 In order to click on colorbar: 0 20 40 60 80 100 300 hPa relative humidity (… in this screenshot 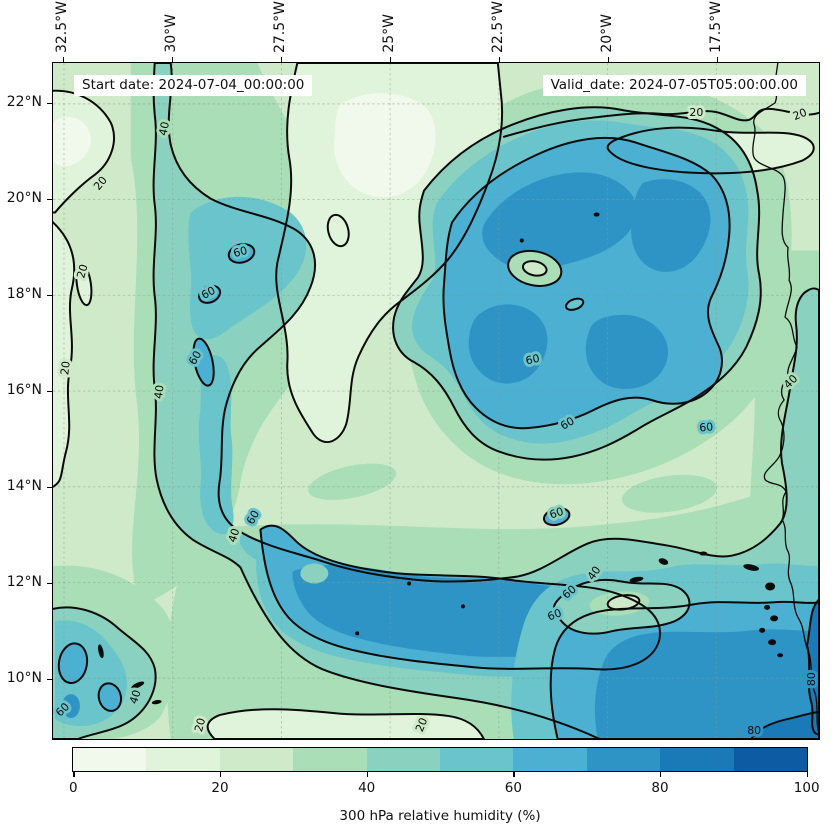, I will do `click(444, 791)`.